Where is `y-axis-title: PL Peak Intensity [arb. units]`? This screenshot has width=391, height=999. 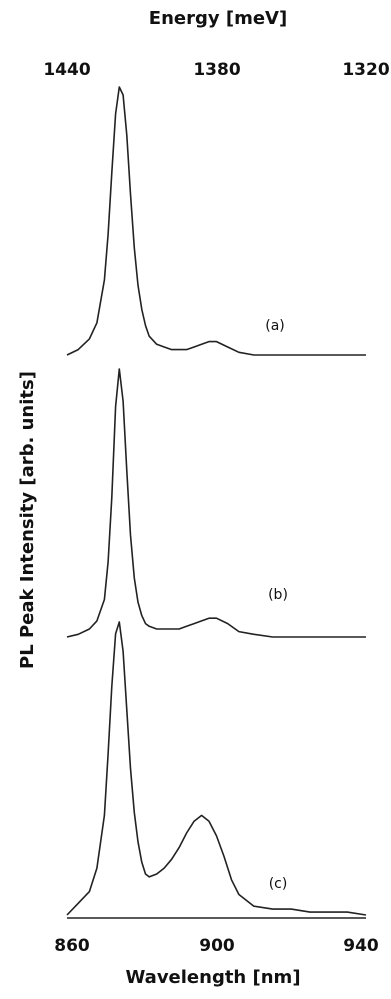
y-axis-title: PL Peak Intensity [arb. units] is located at coordinates (27, 520).